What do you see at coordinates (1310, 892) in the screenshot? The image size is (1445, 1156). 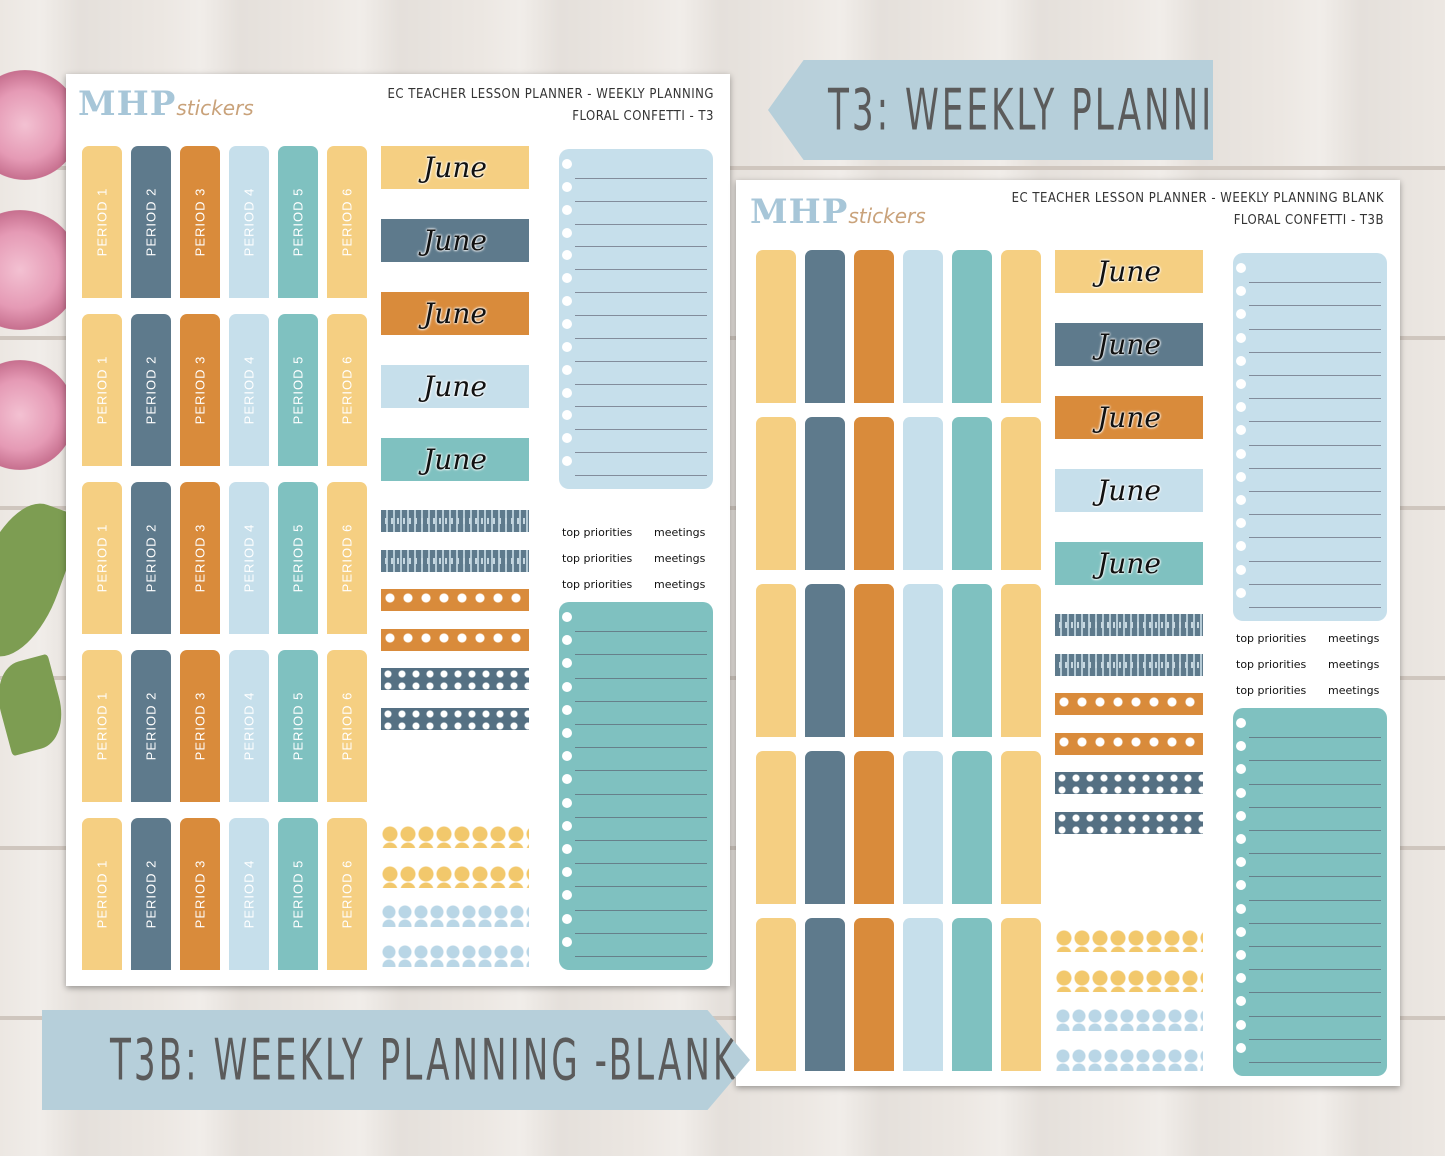 I see `checklist-teal` at bounding box center [1310, 892].